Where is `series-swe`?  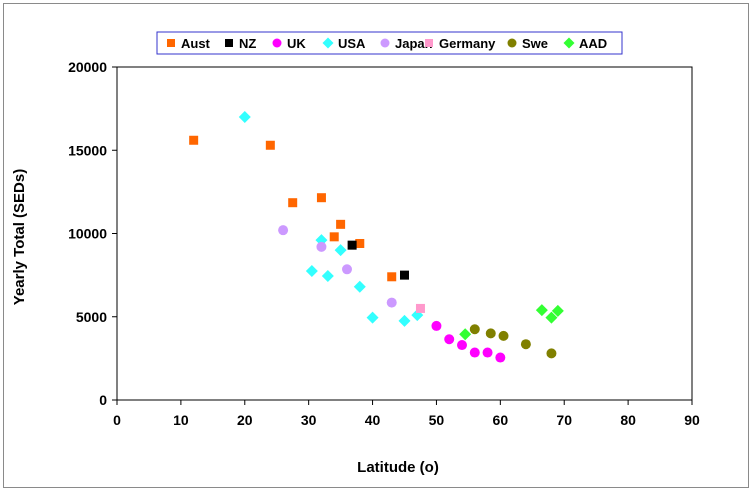
series-swe is located at coordinates (513, 341).